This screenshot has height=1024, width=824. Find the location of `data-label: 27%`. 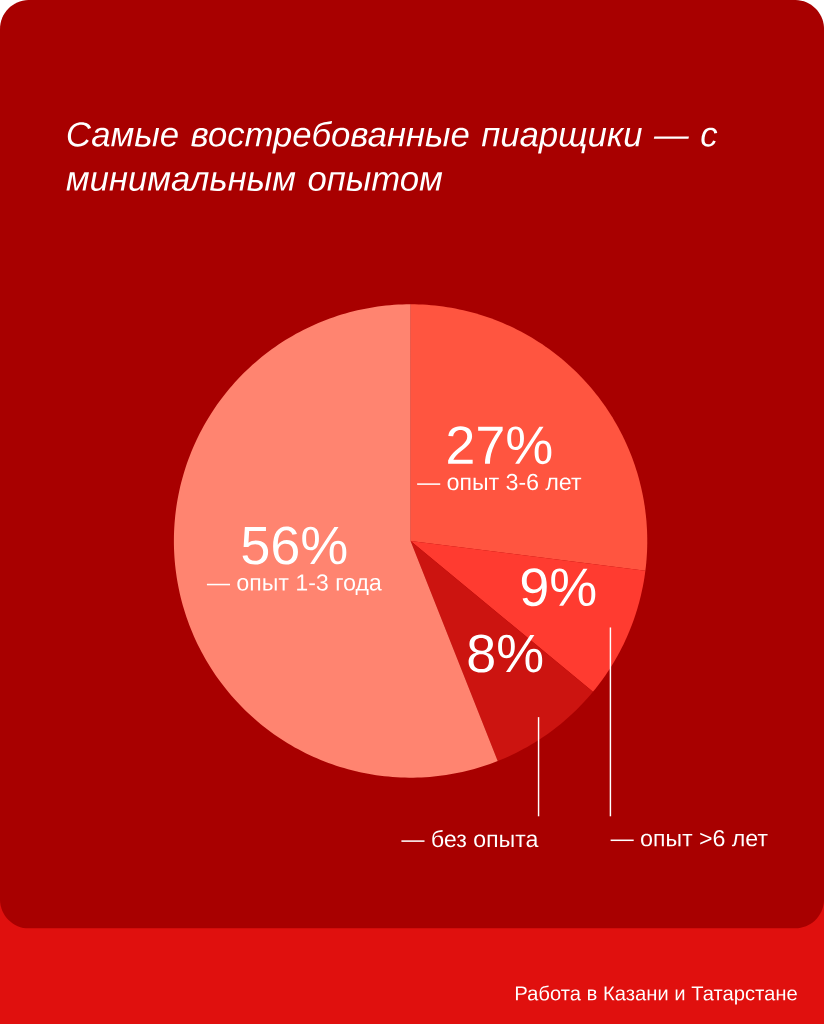

data-label: 27% is located at coordinates (500, 445).